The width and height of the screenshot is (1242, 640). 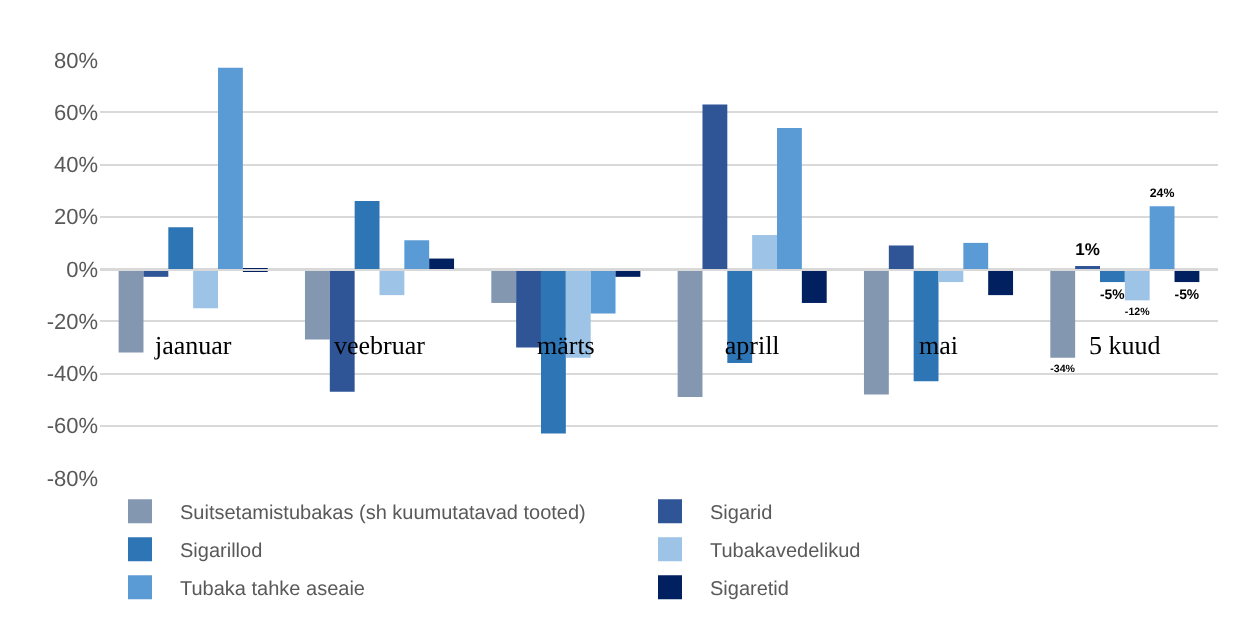 What do you see at coordinates (939, 345) in the screenshot?
I see `x-tick-label: mai` at bounding box center [939, 345].